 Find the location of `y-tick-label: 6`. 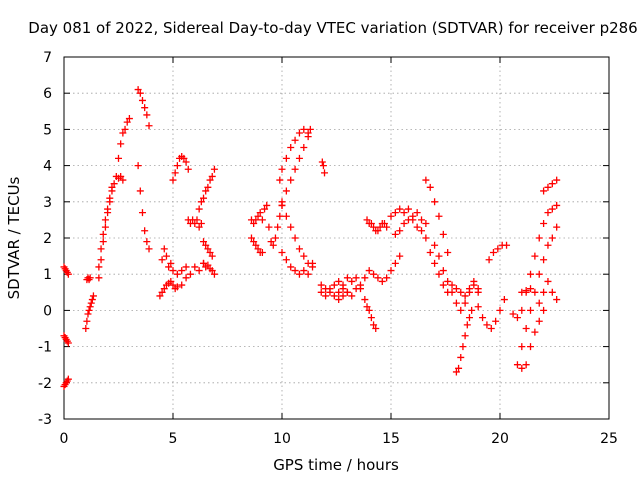

y-tick-label: 6 is located at coordinates (47, 94).